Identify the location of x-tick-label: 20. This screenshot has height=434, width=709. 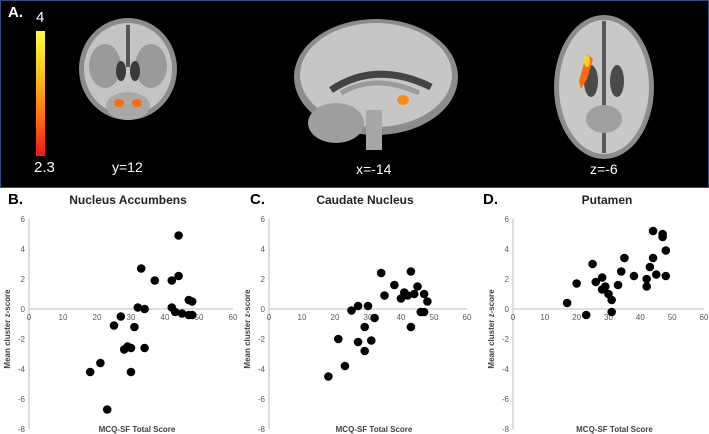
(335, 317).